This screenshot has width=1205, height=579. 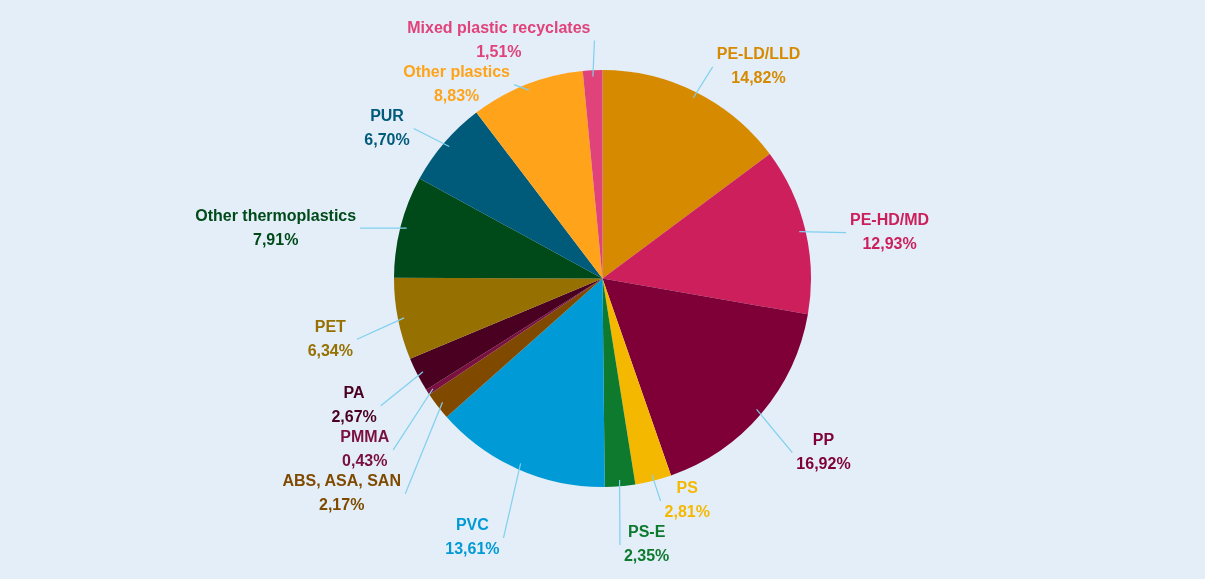 What do you see at coordinates (342, 505) in the screenshot?
I see `data-label: 2,17%` at bounding box center [342, 505].